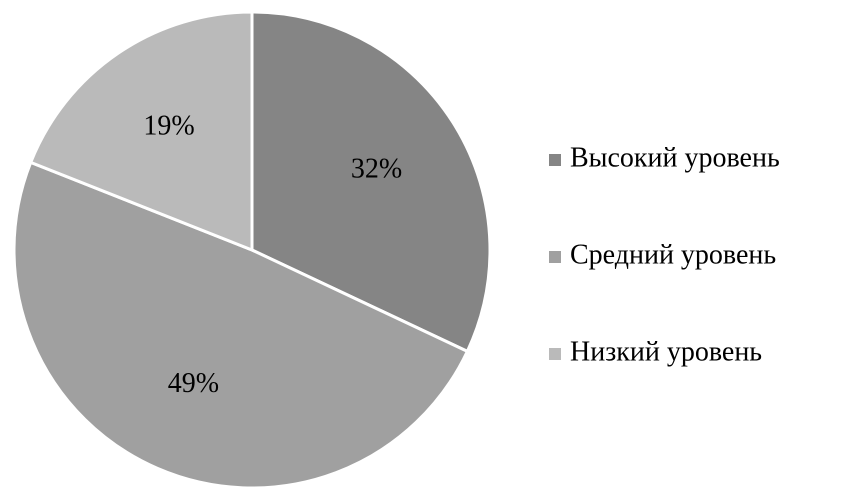 The image size is (850, 488). Describe the element at coordinates (675, 157) in the screenshot. I see `legend-label: Высокий уровень` at that location.